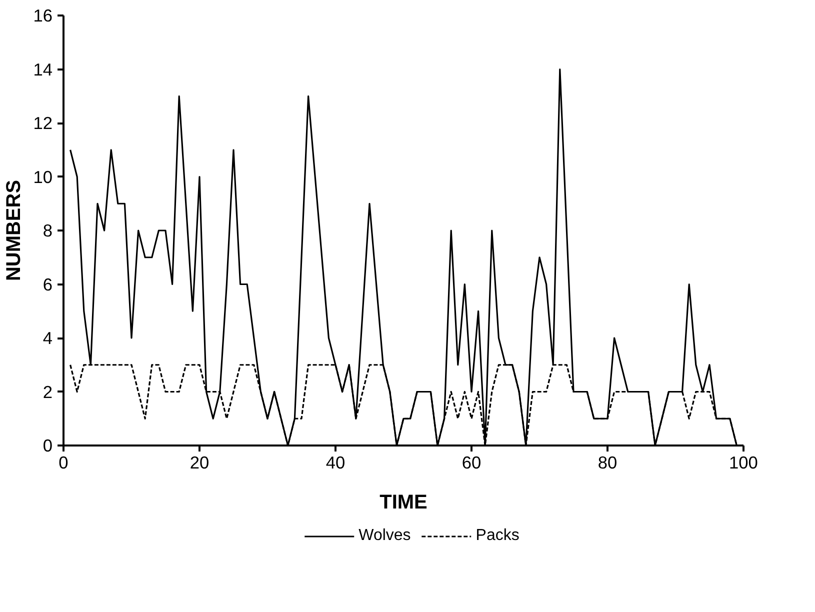 The width and height of the screenshot is (815, 612). I want to click on x-tick-label: 40, so click(336, 462).